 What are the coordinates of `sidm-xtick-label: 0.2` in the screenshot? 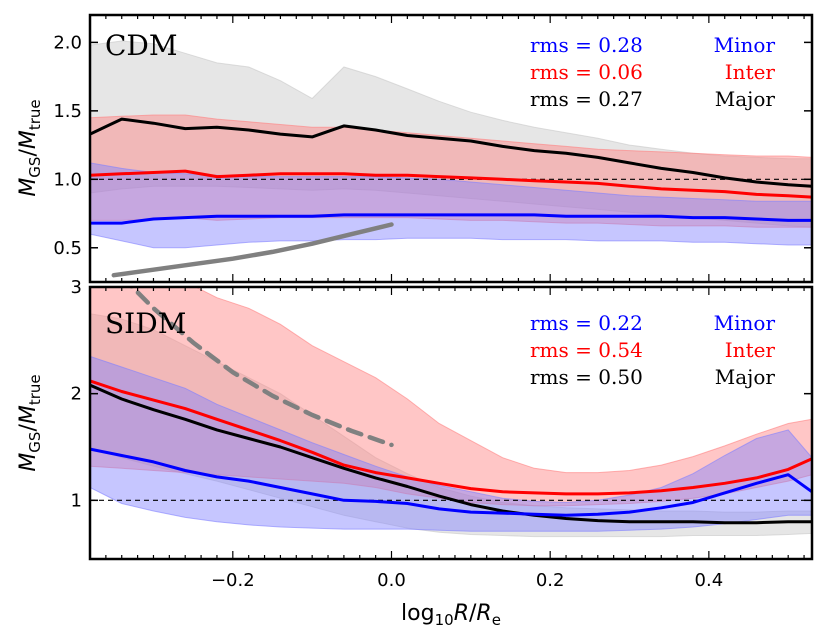 It's located at (550, 580).